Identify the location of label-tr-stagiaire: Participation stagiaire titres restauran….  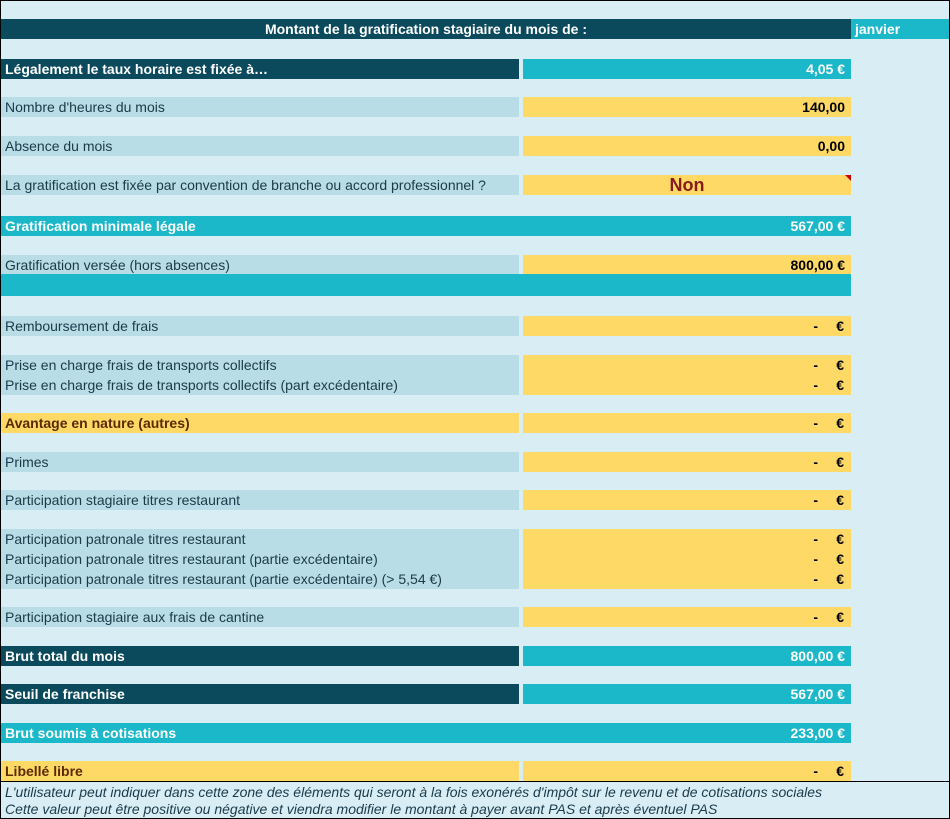
(260, 500).